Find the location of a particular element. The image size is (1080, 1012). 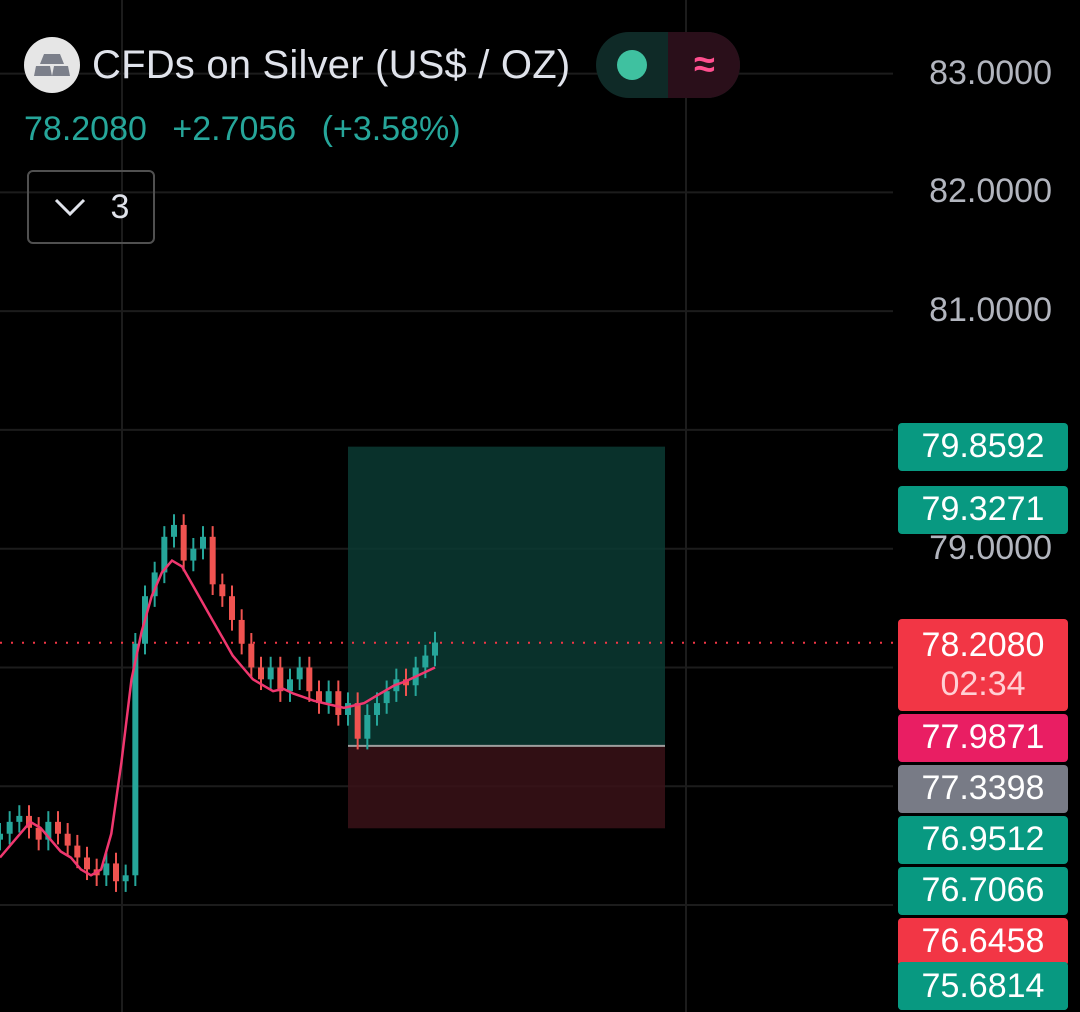

price-badge: 79.3271 is located at coordinates (983, 509).